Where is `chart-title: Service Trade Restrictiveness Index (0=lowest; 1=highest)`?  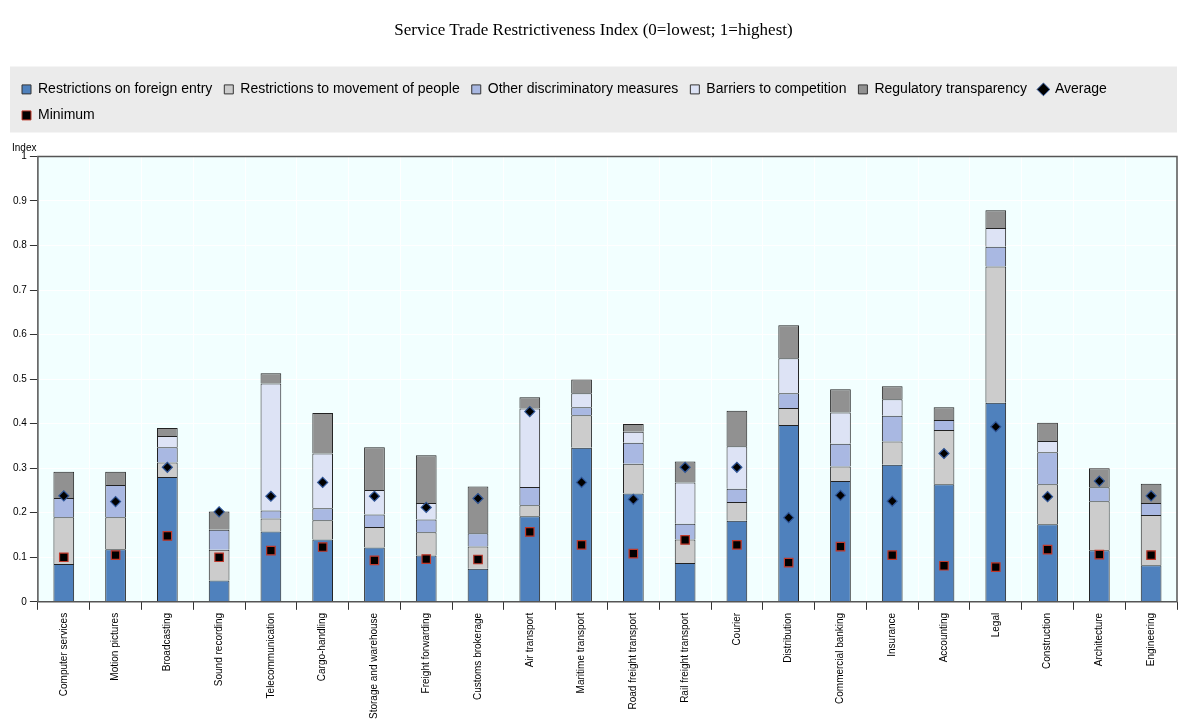 chart-title: Service Trade Restrictiveness Index (0=lowest; 1=highest) is located at coordinates (593, 29).